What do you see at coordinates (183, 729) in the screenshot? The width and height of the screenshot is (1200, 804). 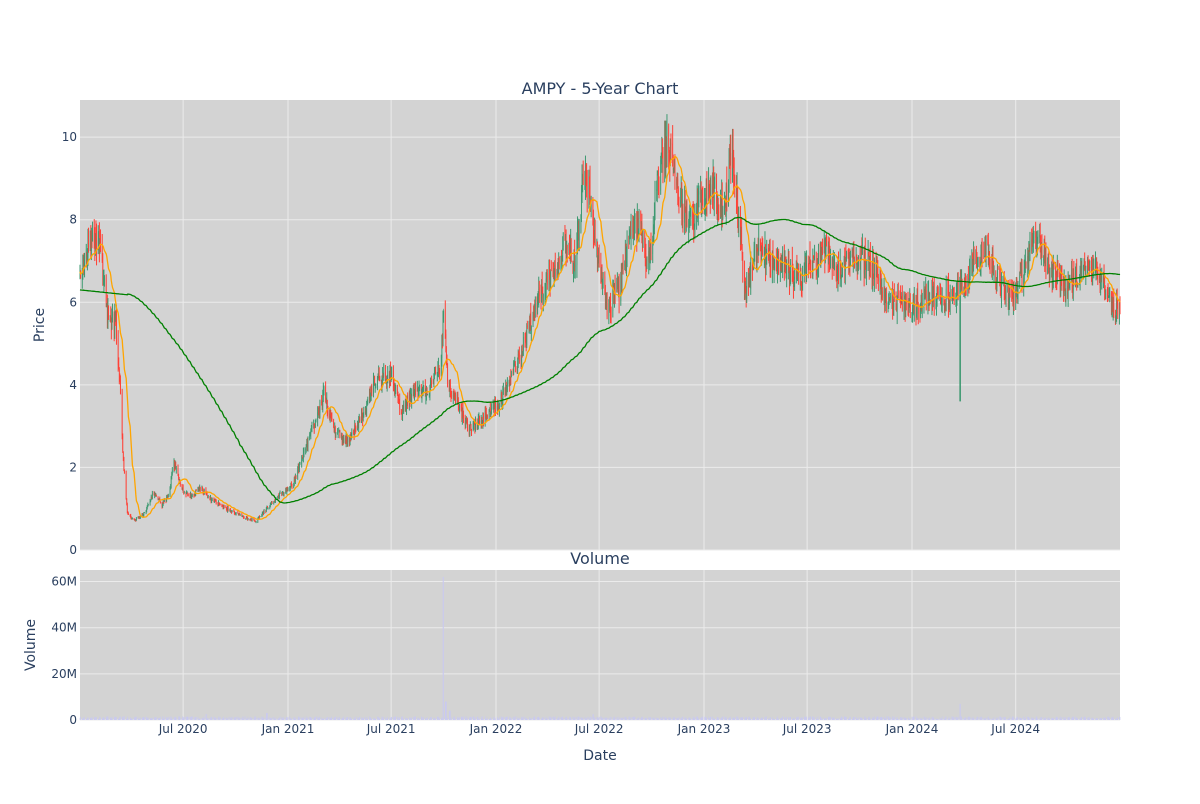 I see `x-tick-label: Jul 2020` at bounding box center [183, 729].